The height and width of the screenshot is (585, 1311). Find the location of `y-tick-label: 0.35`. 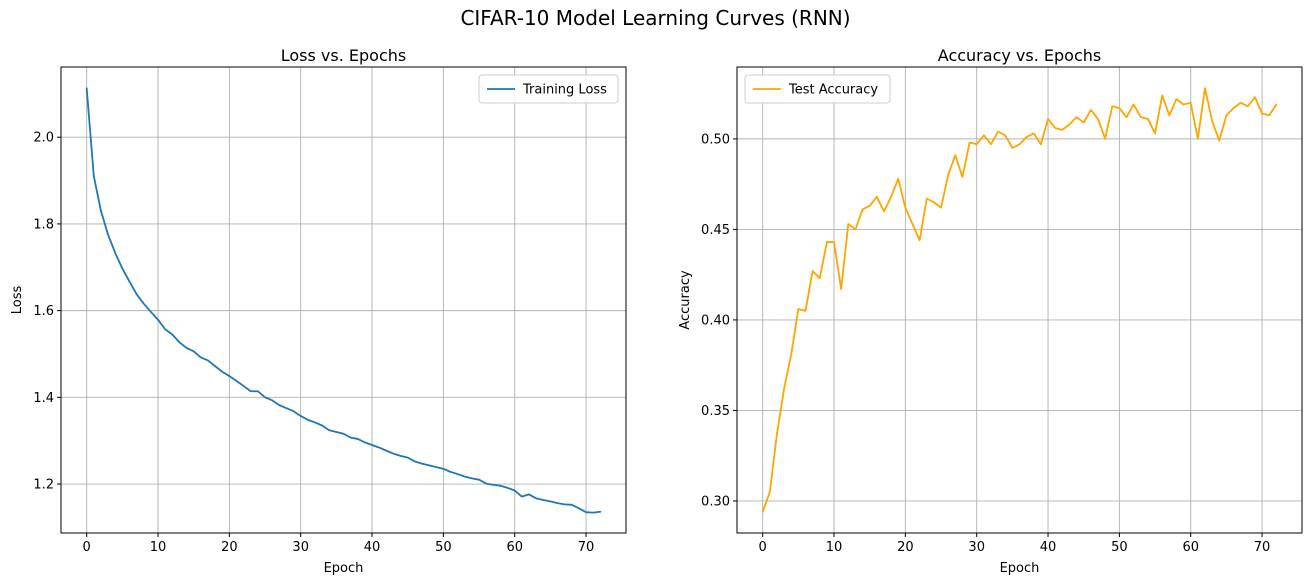

y-tick-label: 0.35 is located at coordinates (715, 411).